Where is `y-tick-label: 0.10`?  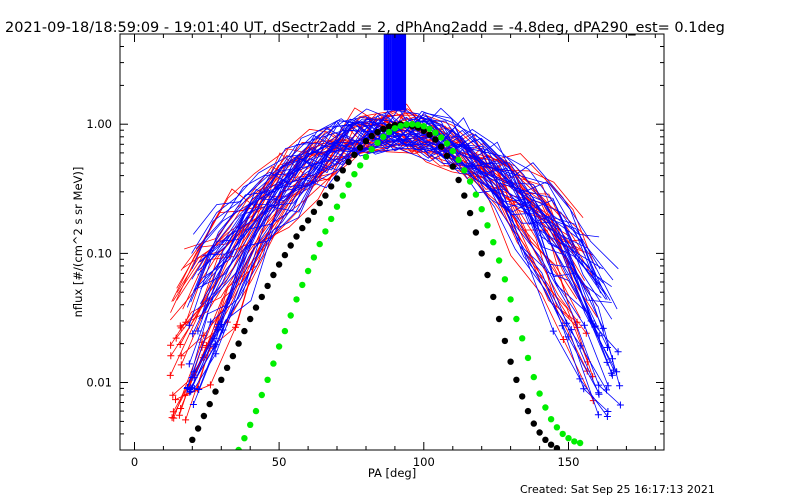
y-tick-label: 0.10 is located at coordinates (99, 253).